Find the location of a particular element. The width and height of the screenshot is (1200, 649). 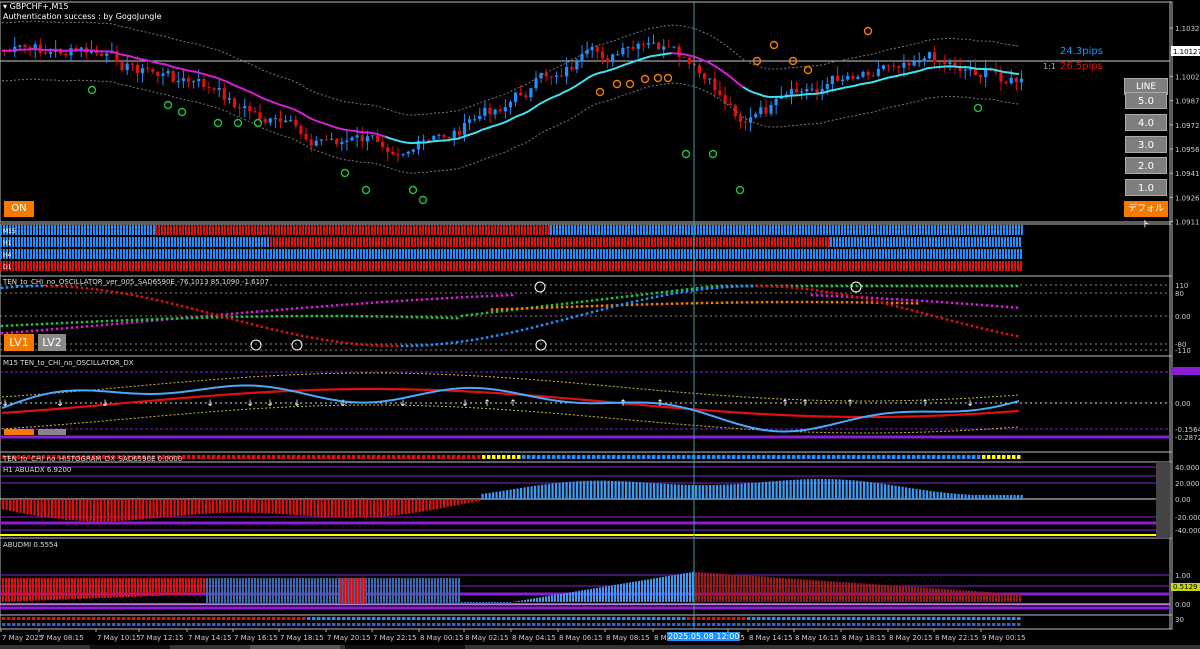

level-3-button: 3.0 is located at coordinates (1146, 144).